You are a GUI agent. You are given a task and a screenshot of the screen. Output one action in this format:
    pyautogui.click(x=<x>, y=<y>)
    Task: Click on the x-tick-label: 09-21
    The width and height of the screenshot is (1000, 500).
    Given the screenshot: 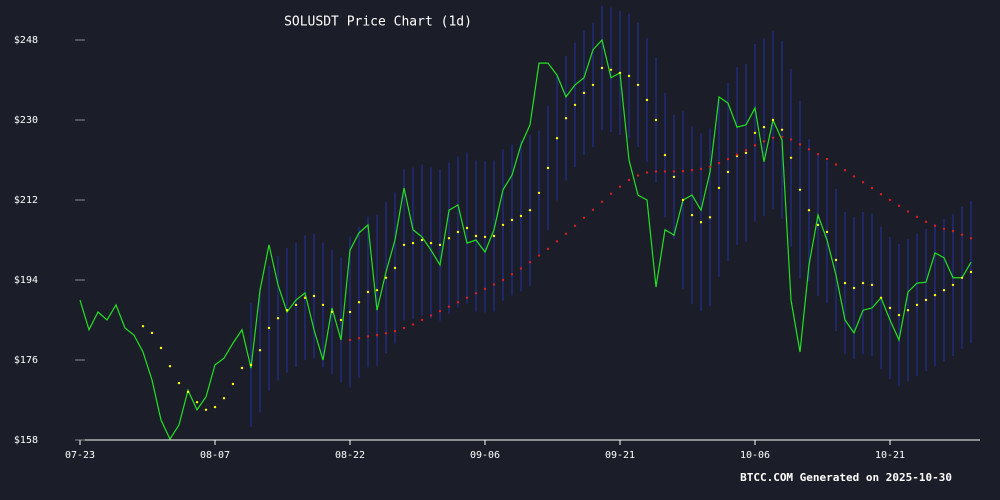 What is the action you would take?
    pyautogui.click(x=620, y=455)
    